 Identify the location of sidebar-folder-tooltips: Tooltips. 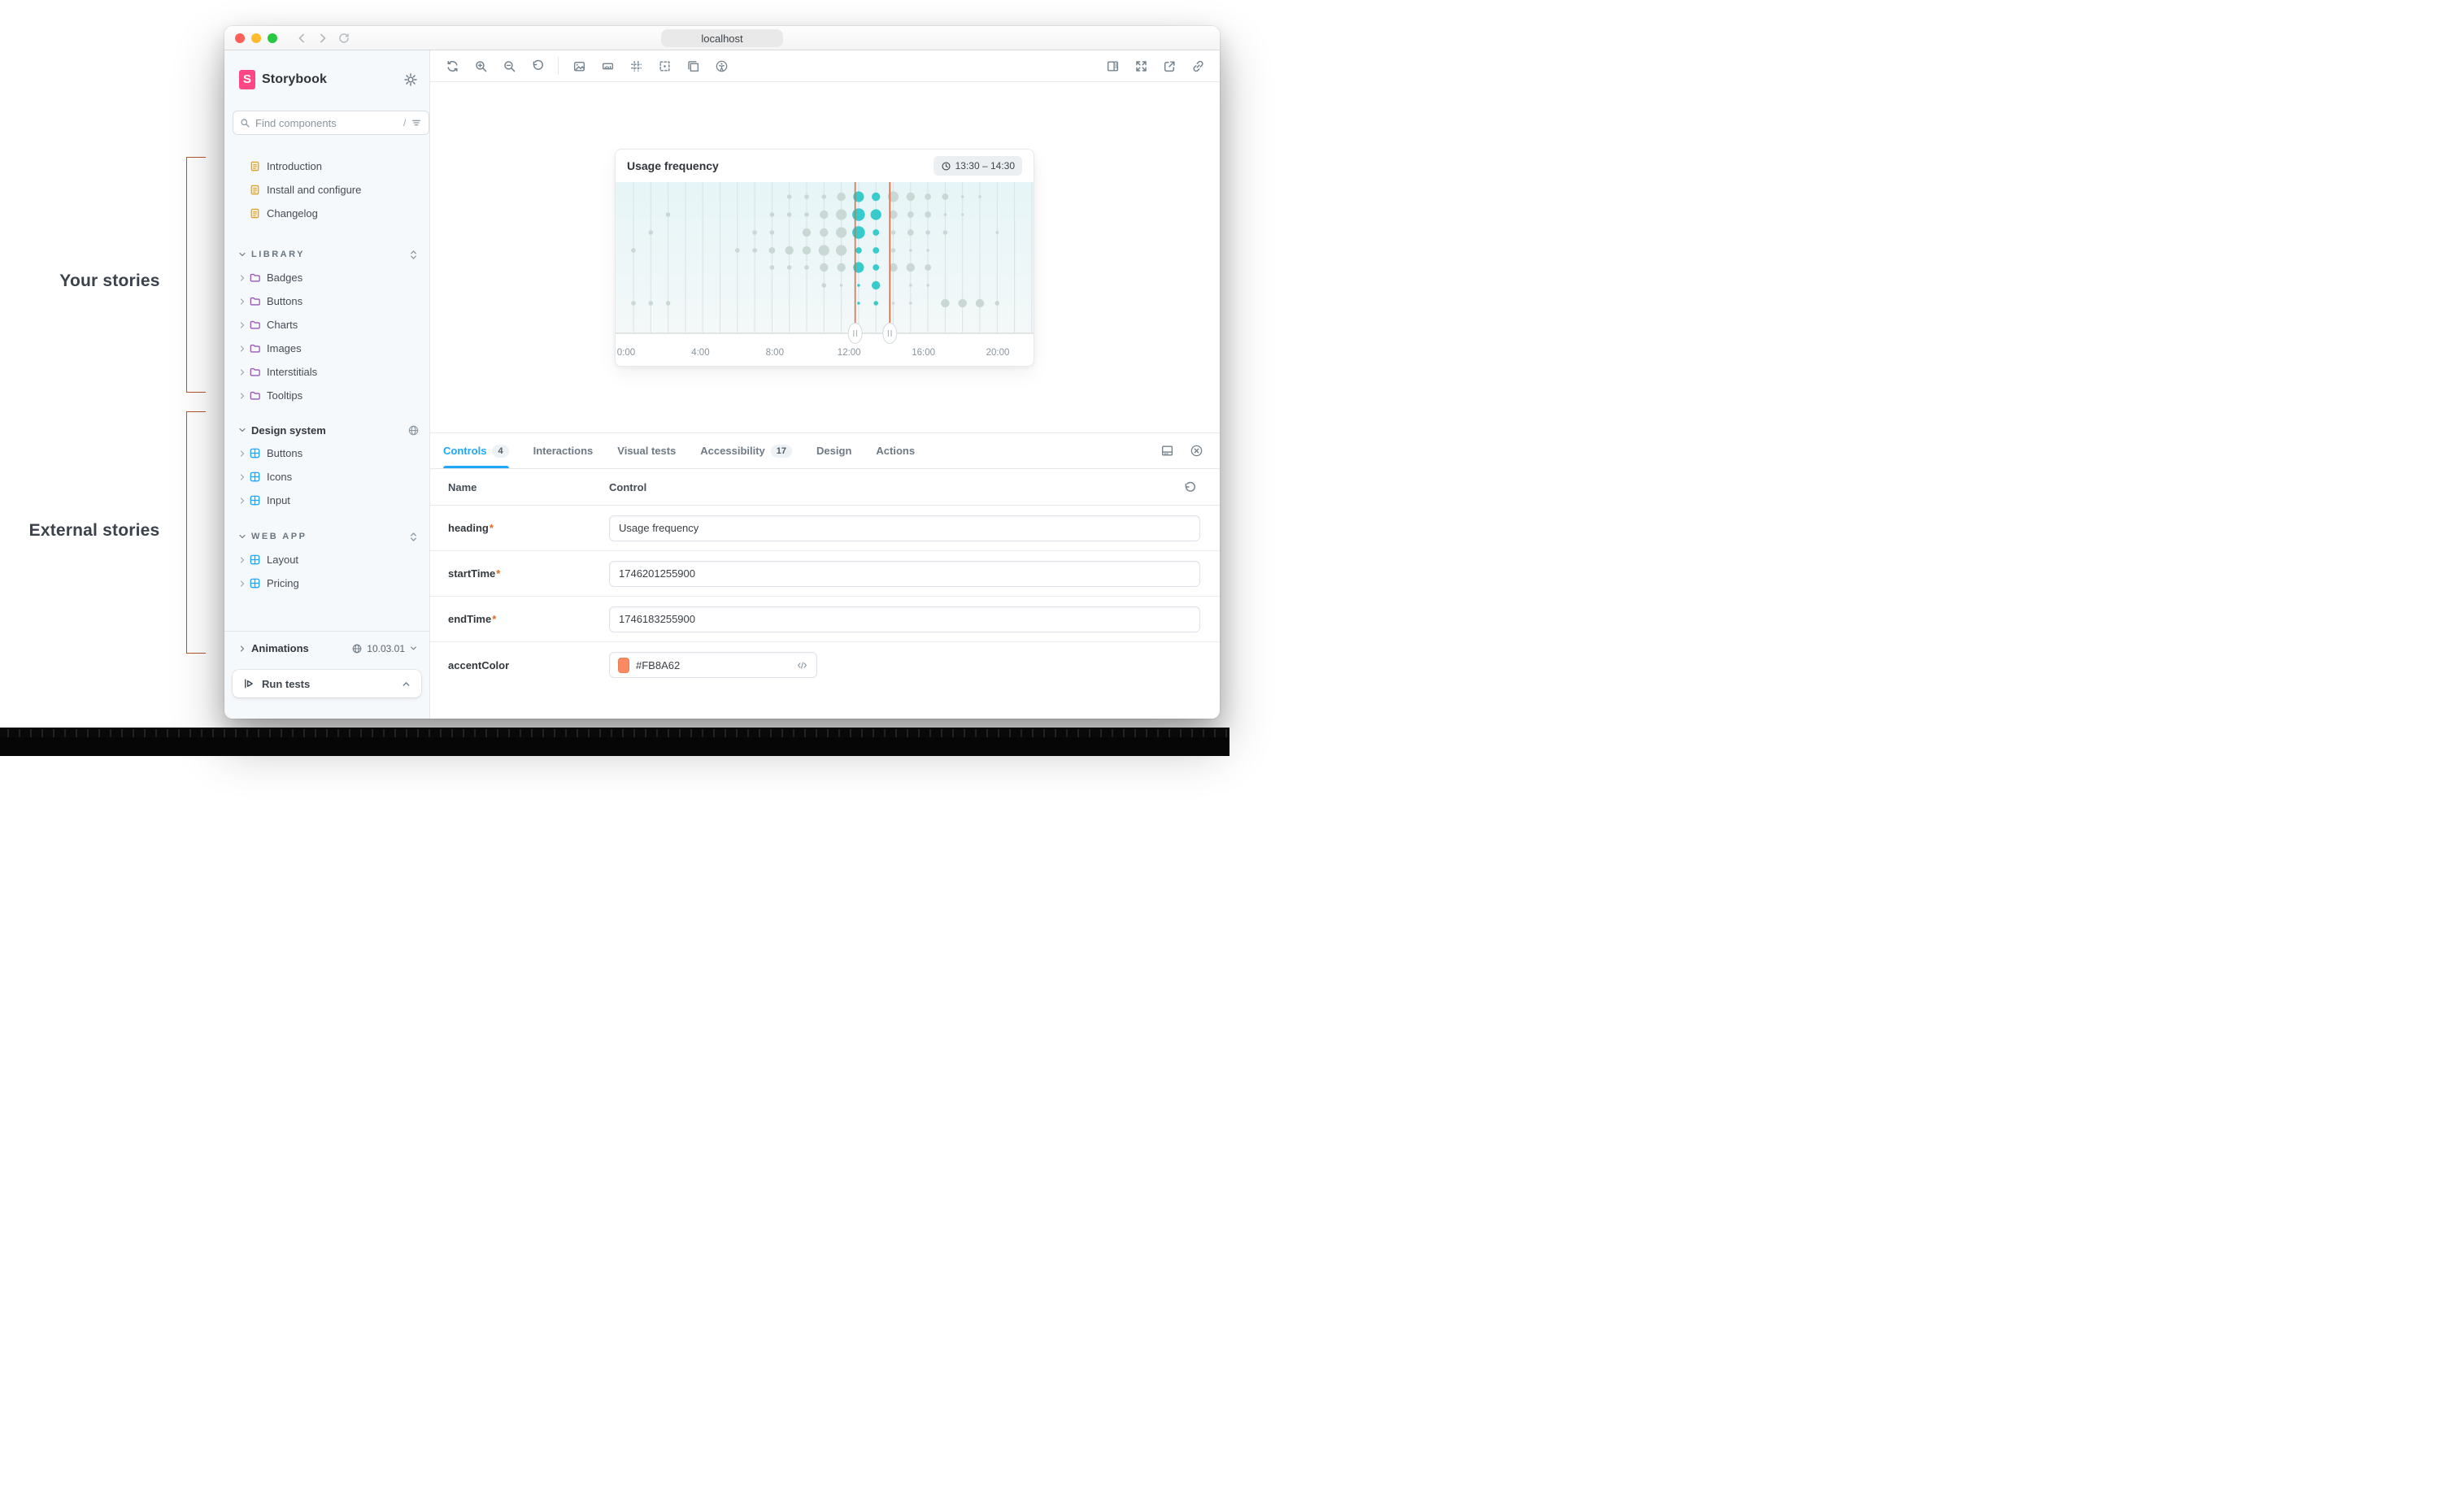
(326, 395).